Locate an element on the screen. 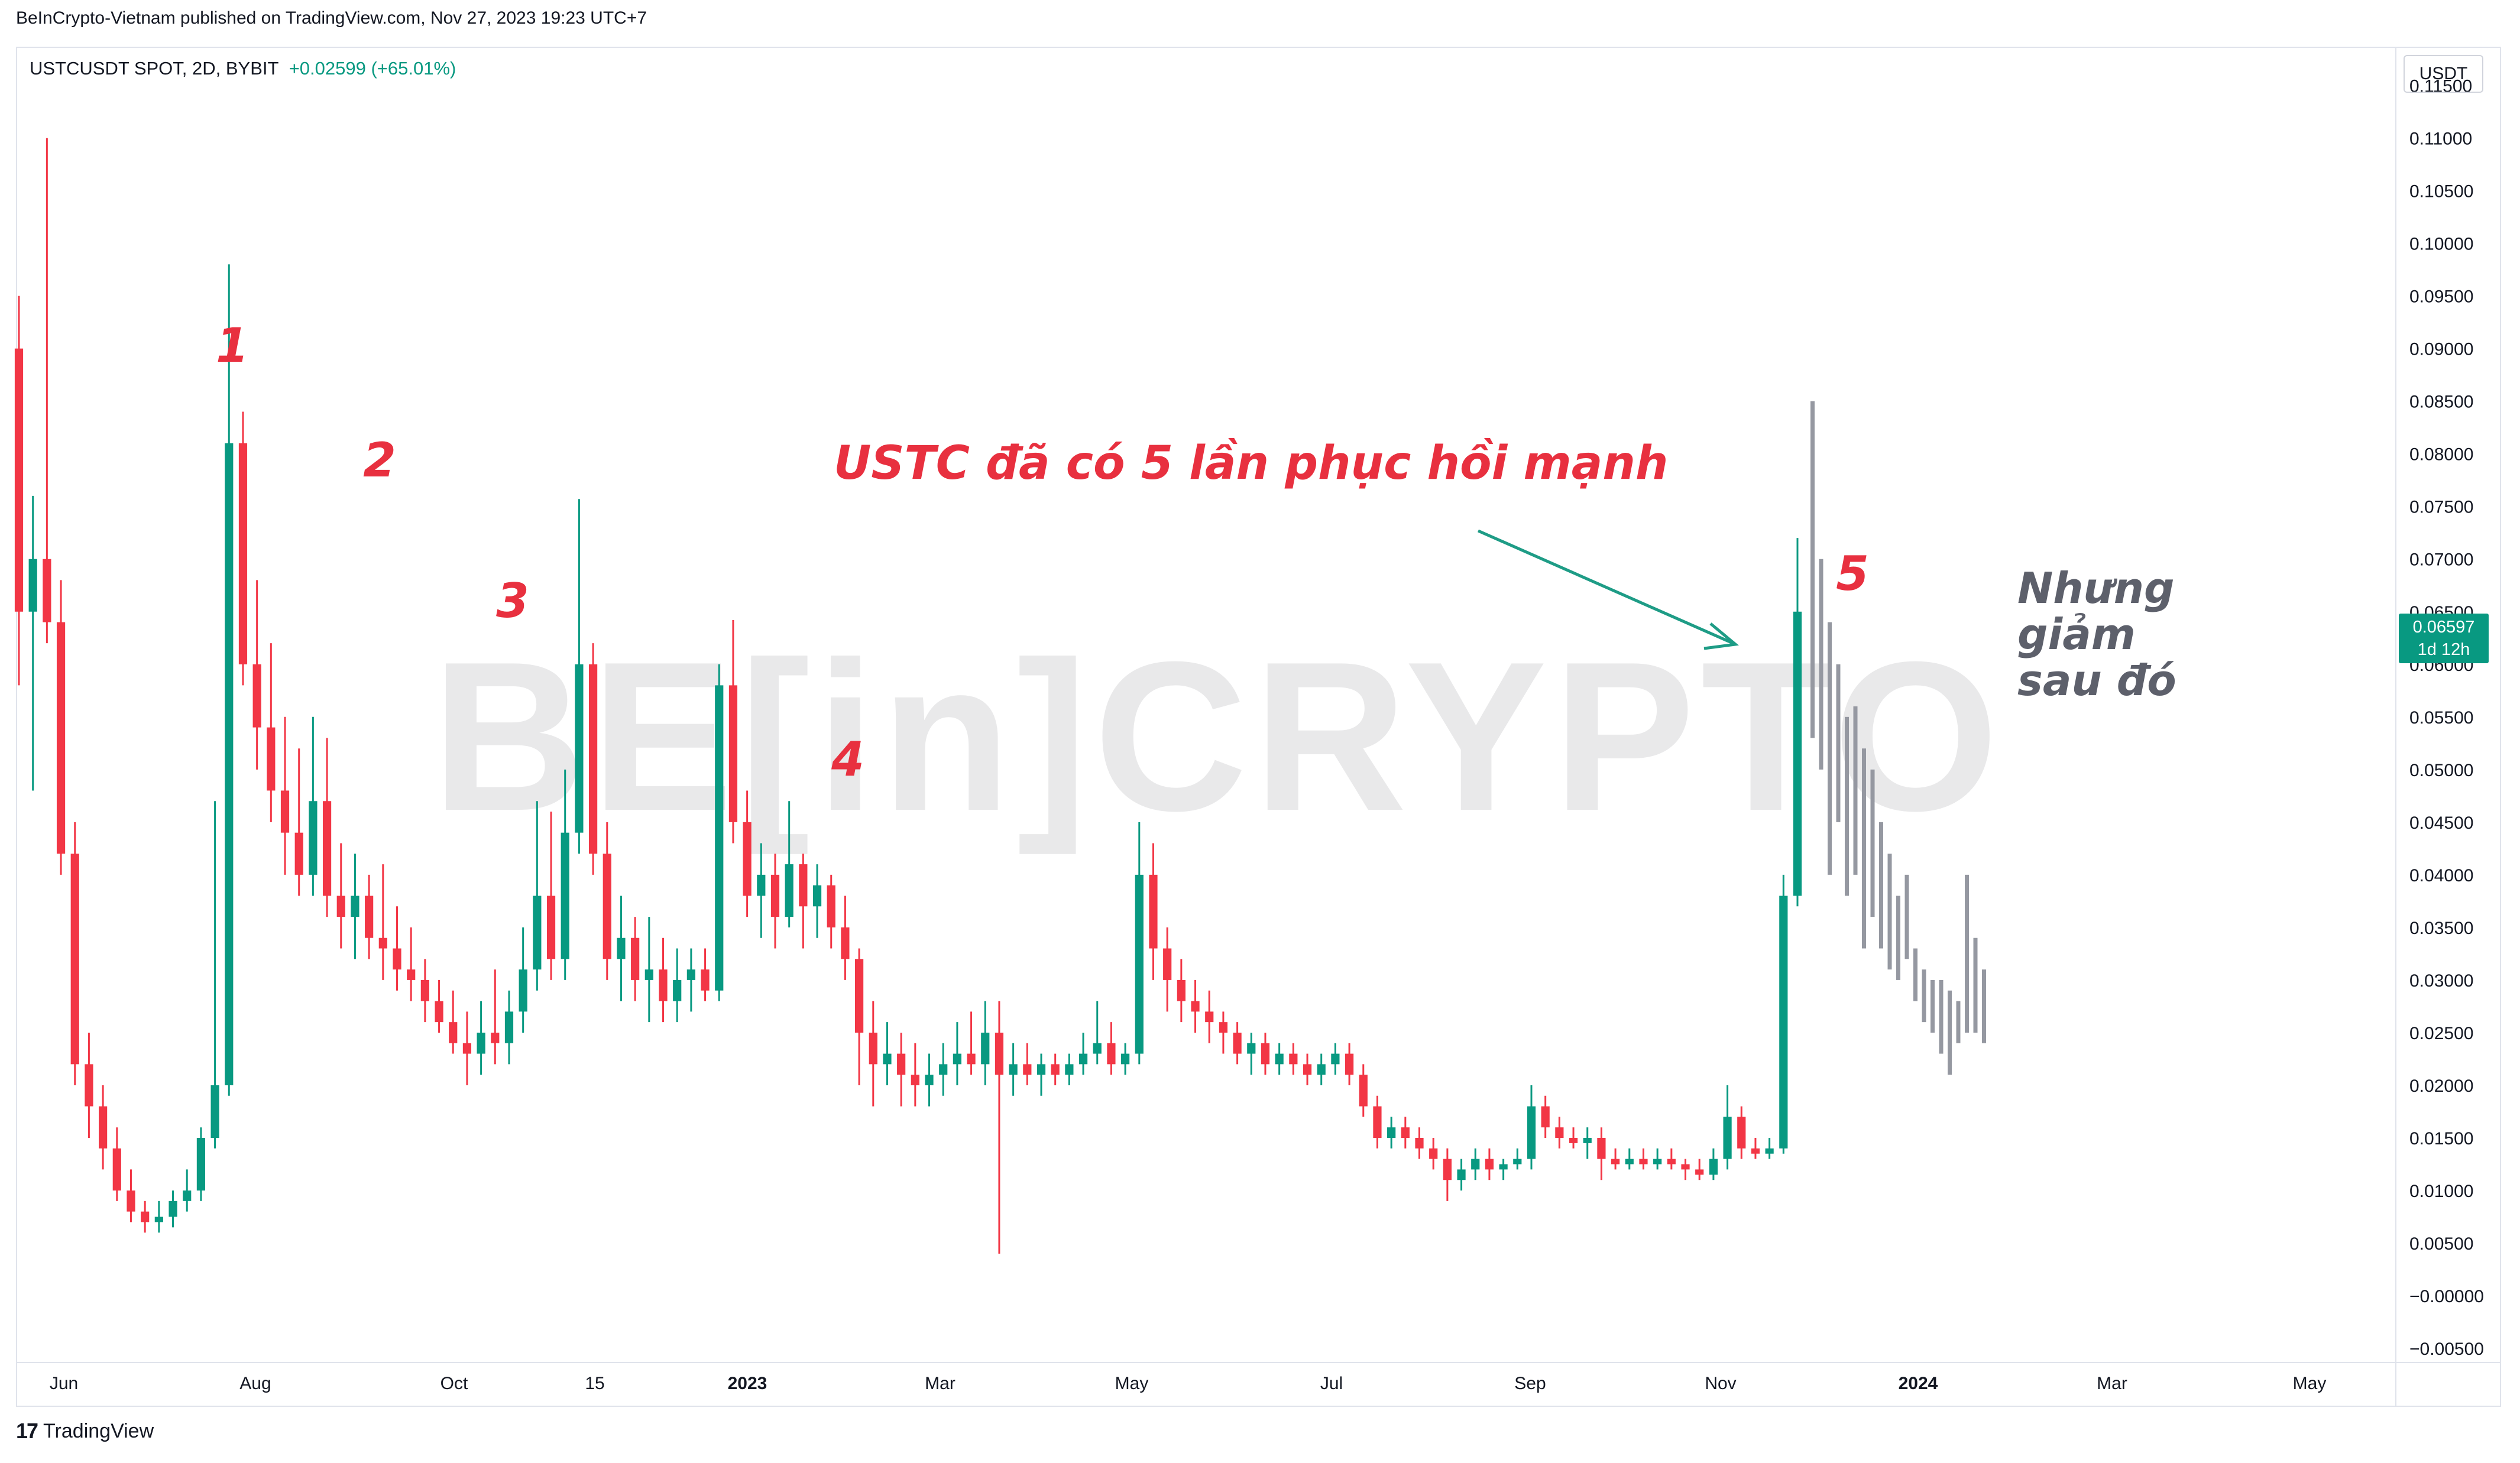  price-tick-label: −0.00000 is located at coordinates (2446, 1296).